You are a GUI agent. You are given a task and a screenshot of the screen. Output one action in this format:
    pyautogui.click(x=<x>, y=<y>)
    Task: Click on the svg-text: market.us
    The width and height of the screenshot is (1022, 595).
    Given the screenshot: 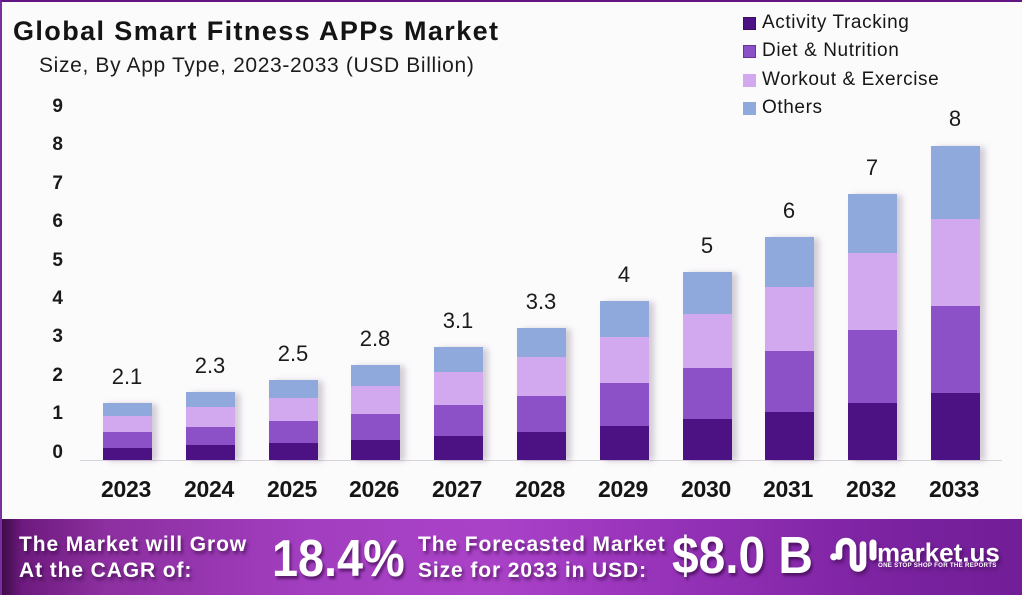 What is the action you would take?
    pyautogui.click(x=938, y=553)
    